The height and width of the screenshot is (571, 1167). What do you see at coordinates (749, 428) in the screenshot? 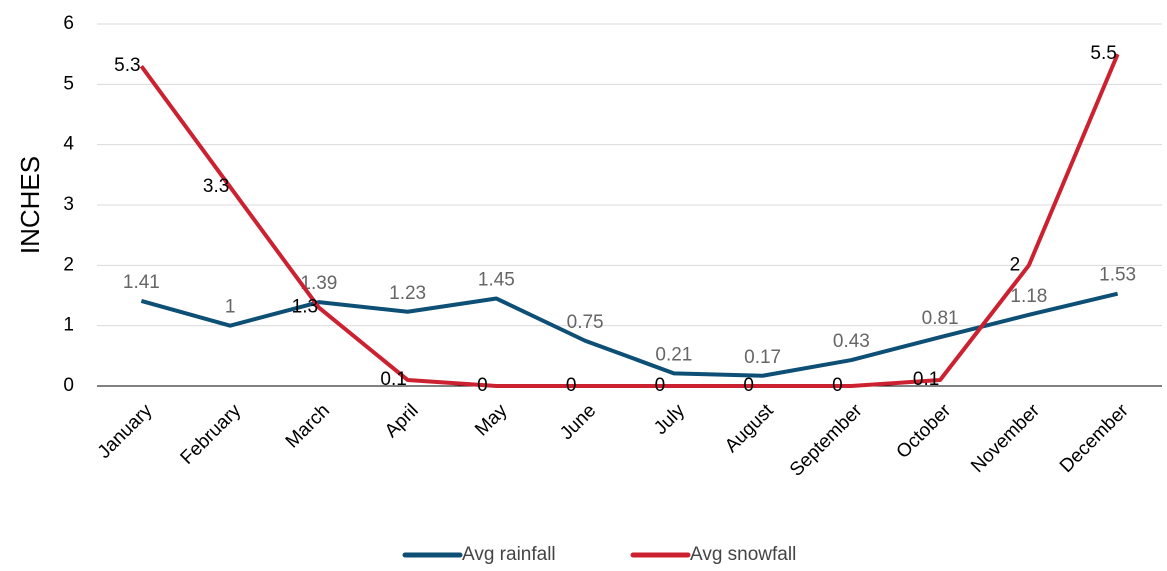
I see `x-tick-label: August` at bounding box center [749, 428].